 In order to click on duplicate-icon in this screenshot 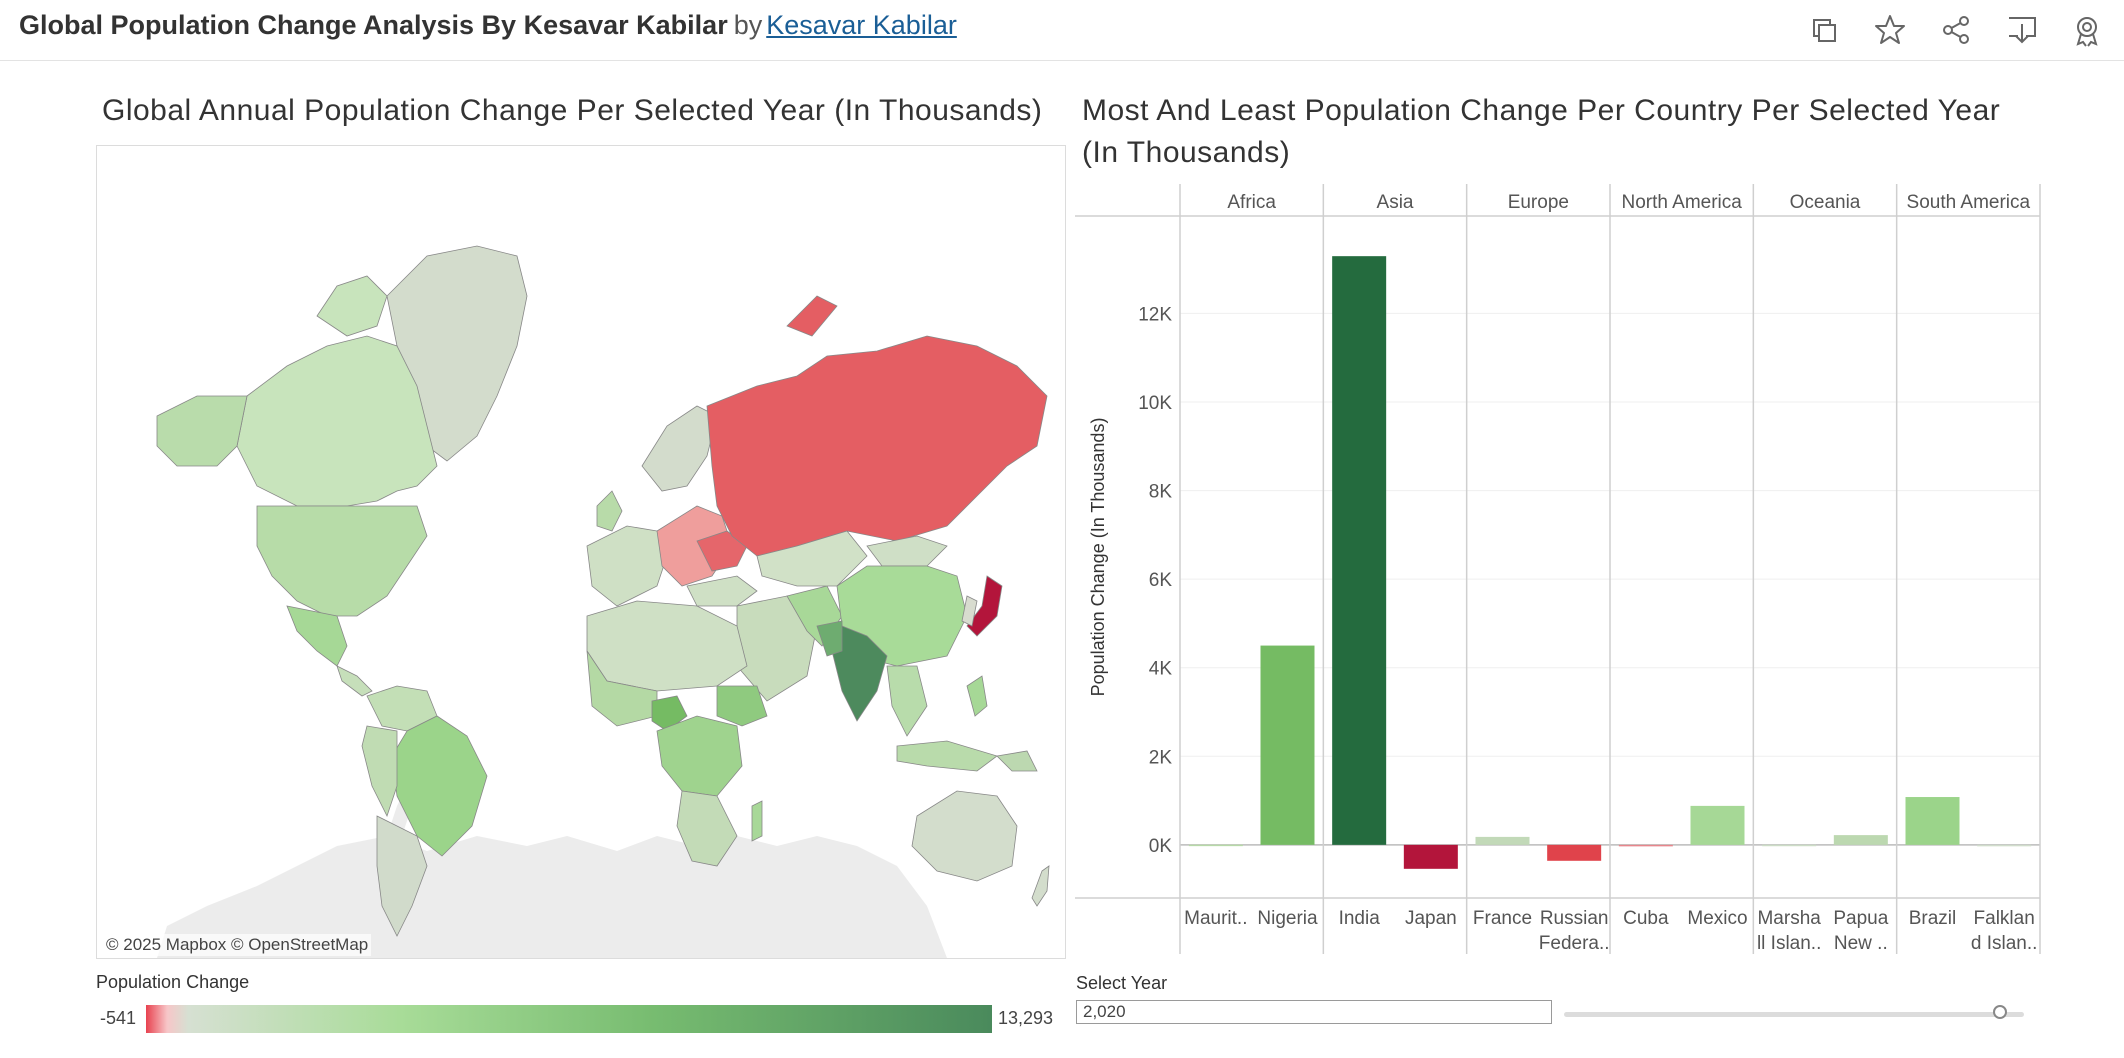, I will do `click(1824, 30)`.